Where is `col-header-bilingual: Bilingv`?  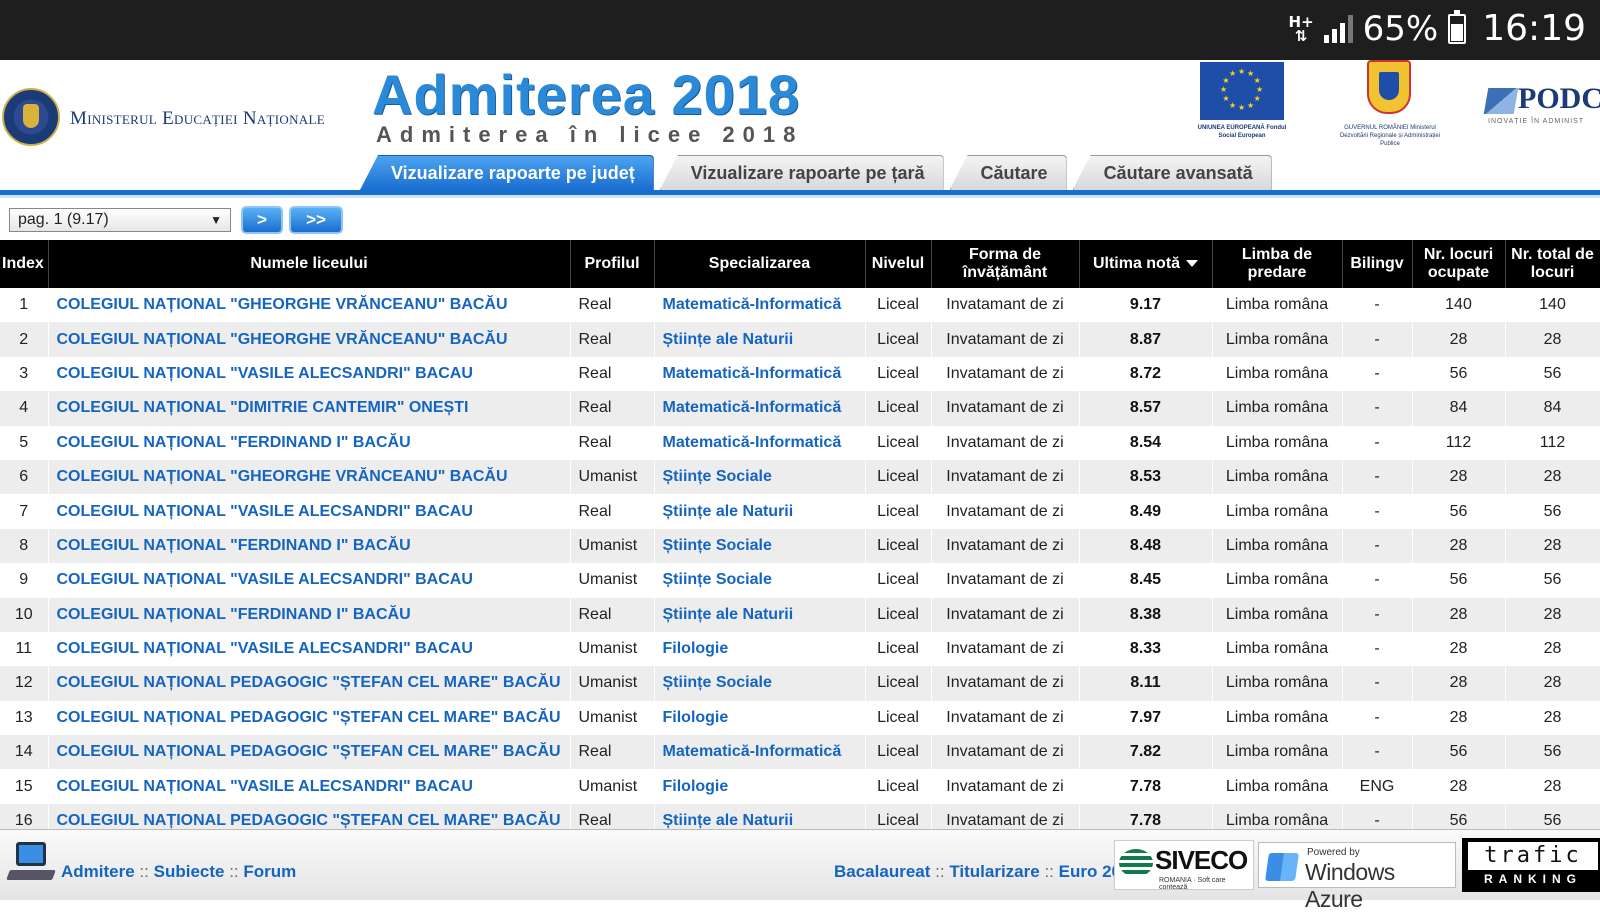
col-header-bilingual: Bilingv is located at coordinates (1377, 264).